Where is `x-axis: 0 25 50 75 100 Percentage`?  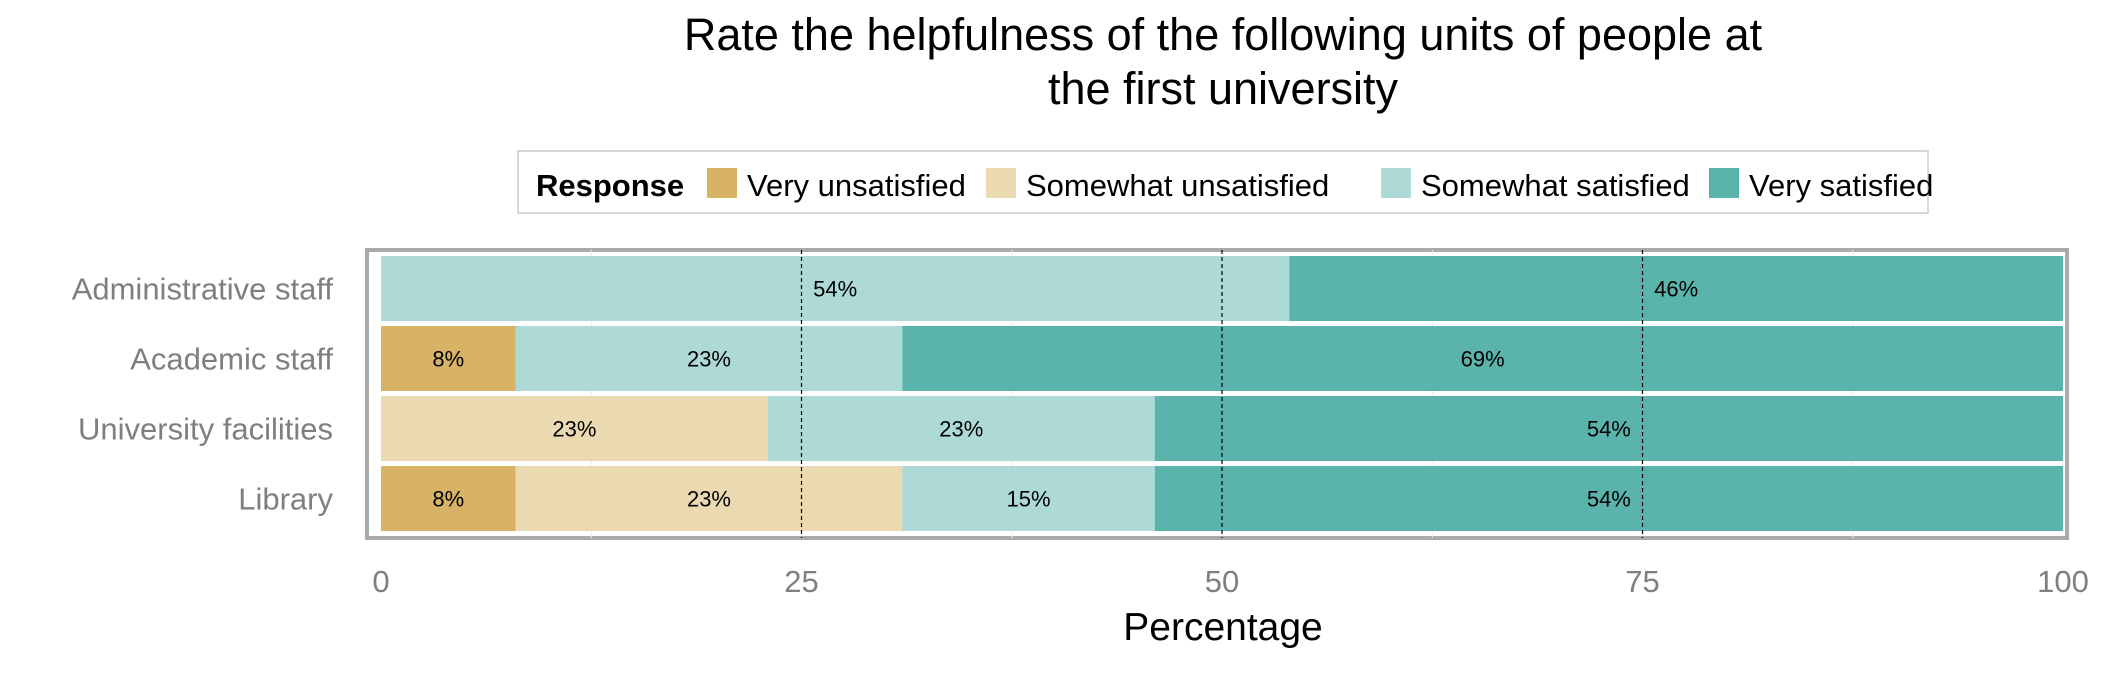 x-axis: 0 25 50 75 100 Percentage is located at coordinates (1230, 606).